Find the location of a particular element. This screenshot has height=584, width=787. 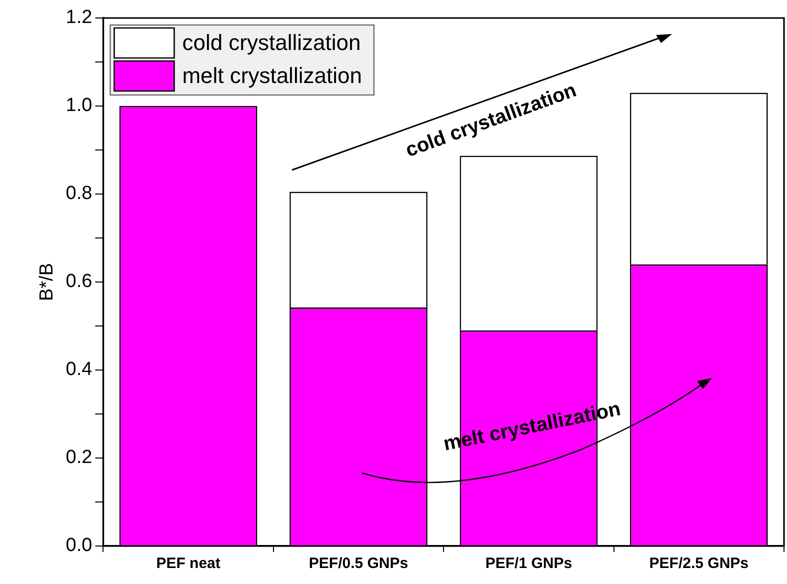

y-tick-label: 0.4 is located at coordinates (79, 369).